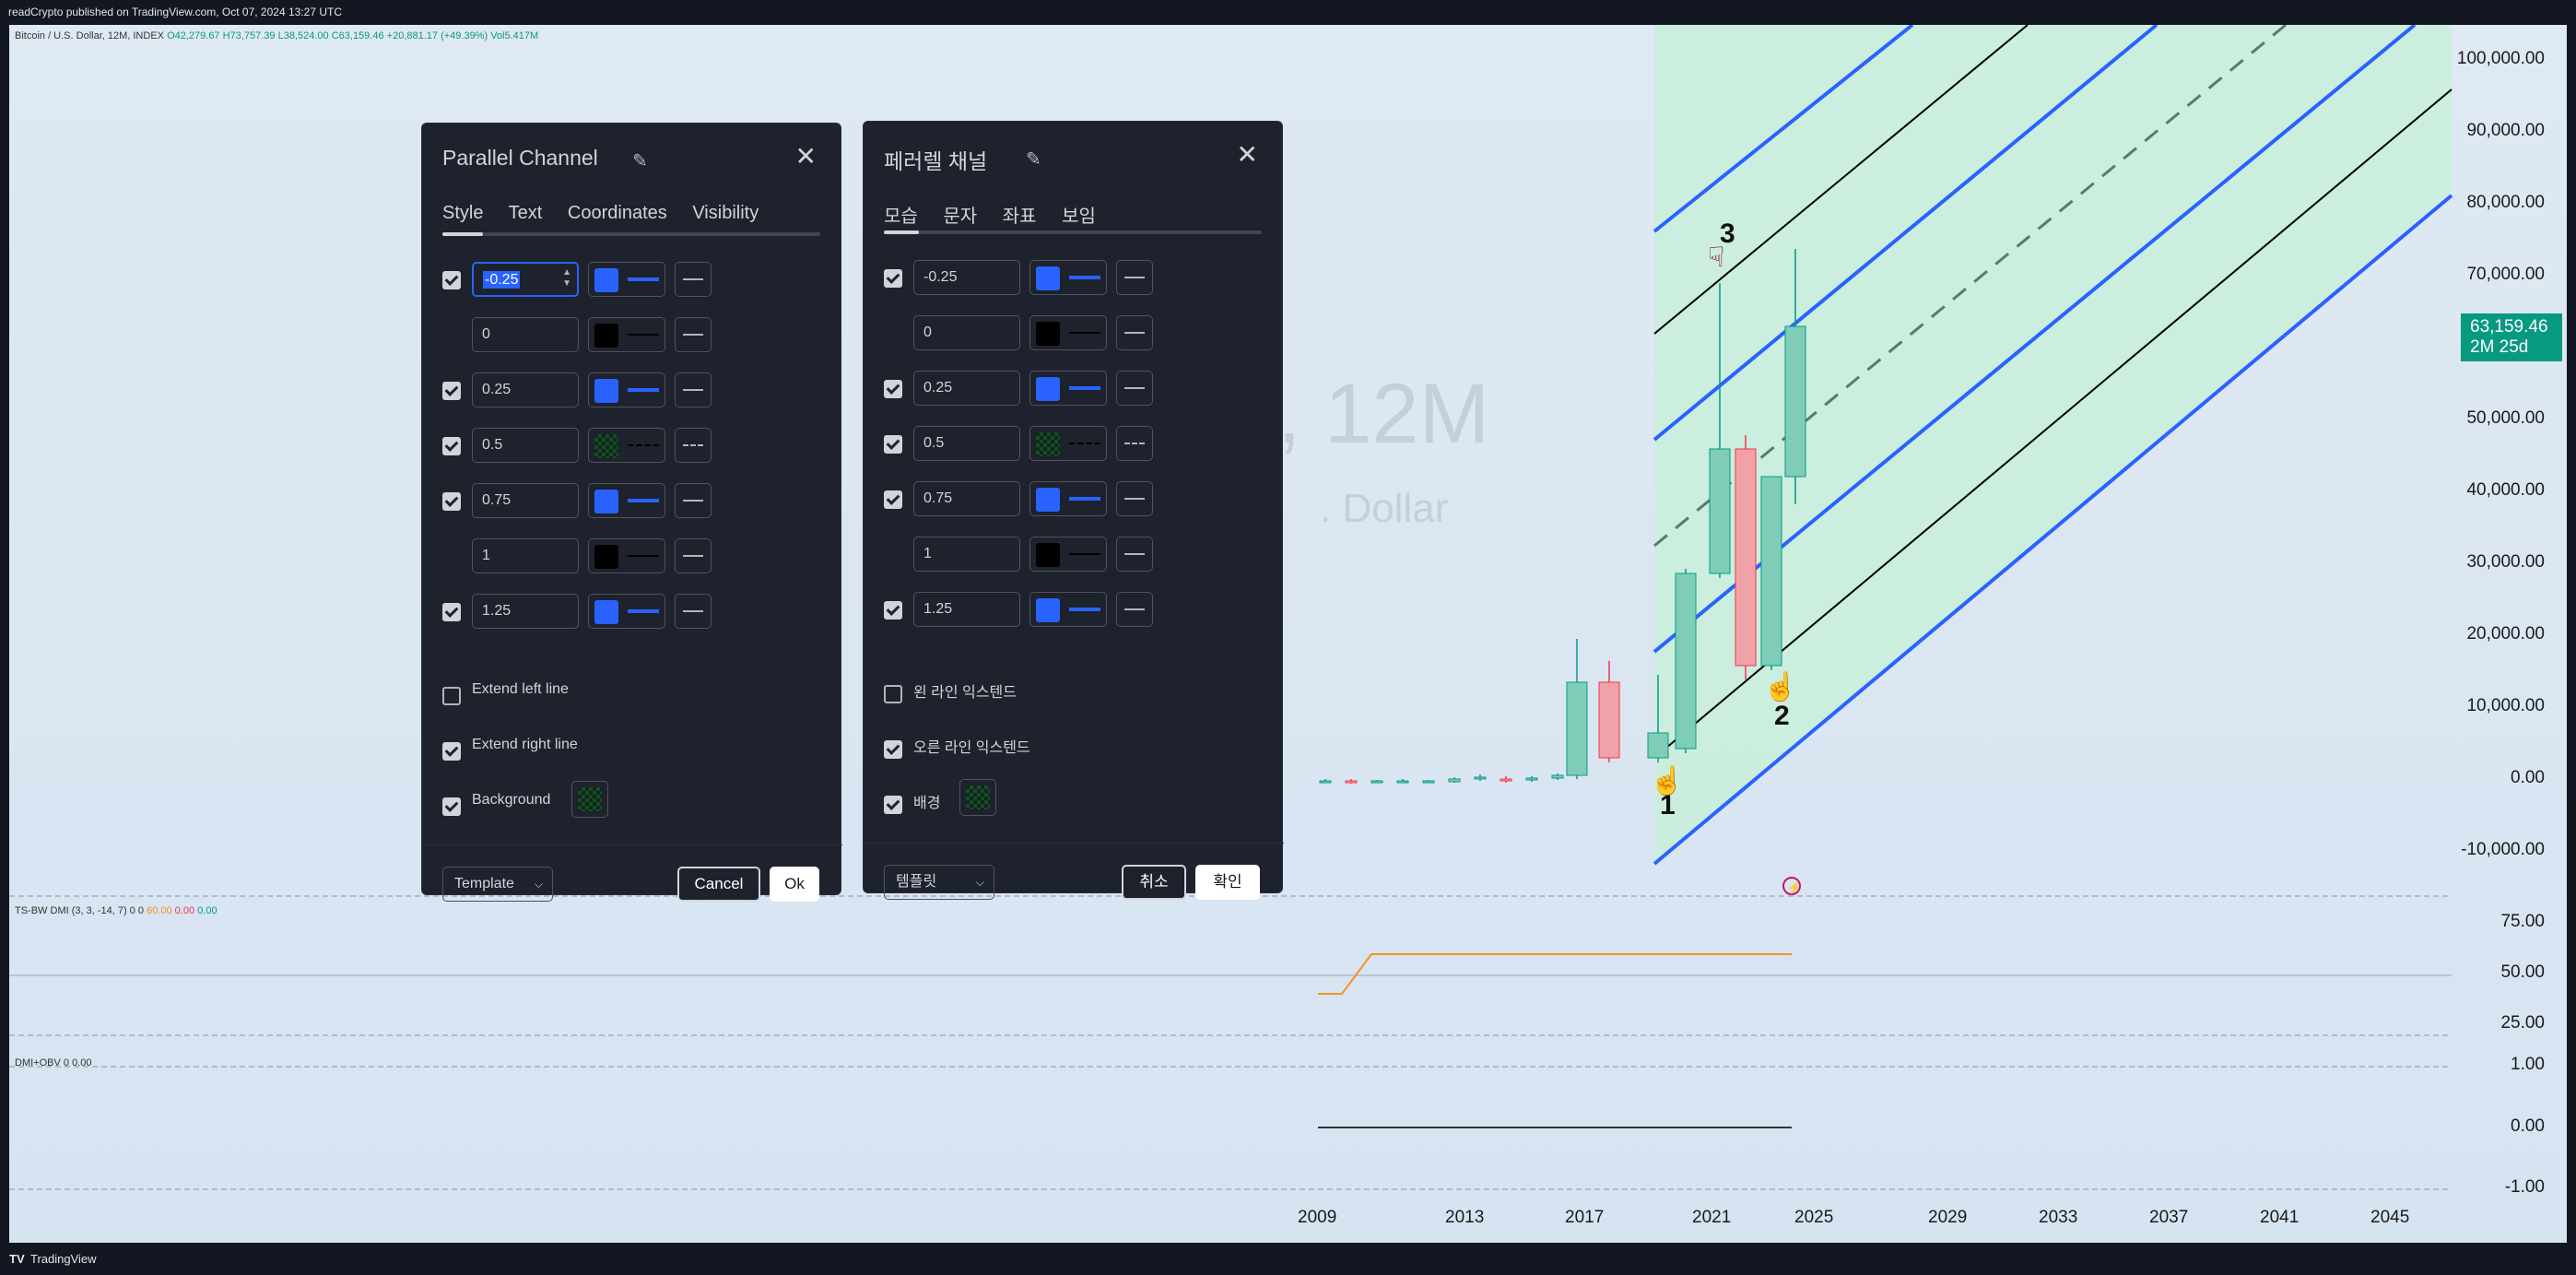  Describe the element at coordinates (525, 279) in the screenshot. I see `level-value-input: -0.25 ▲ ▼` at that location.